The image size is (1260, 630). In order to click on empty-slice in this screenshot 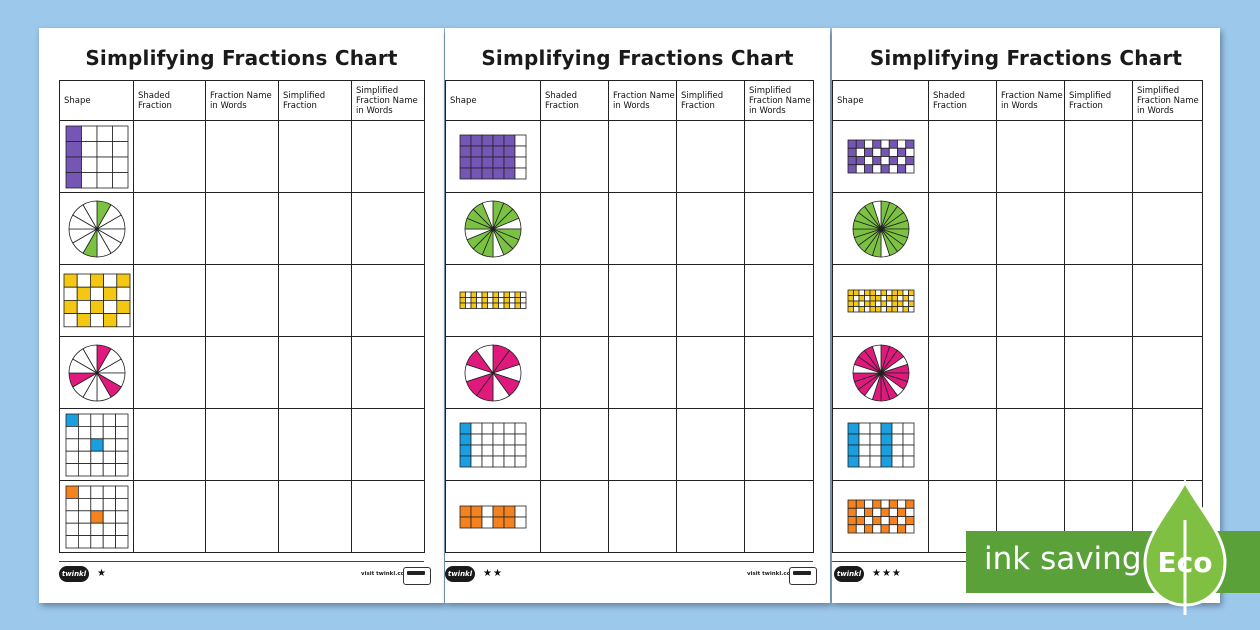, I will do `click(89, 359)`.